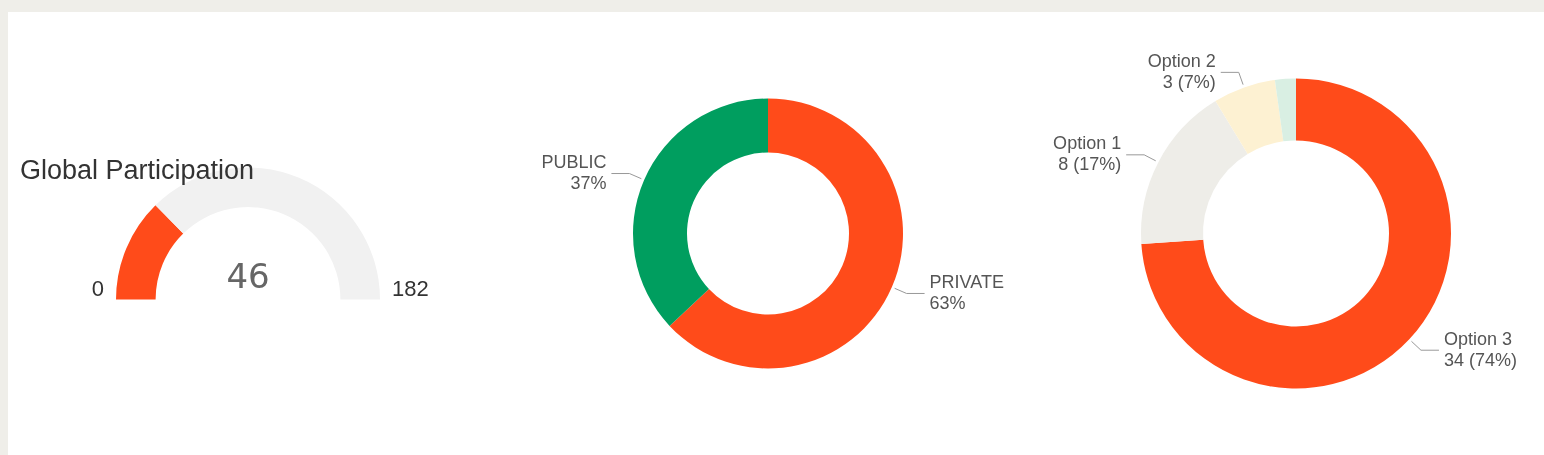  Describe the element at coordinates (137, 170) in the screenshot. I see `text: Global Participation` at that location.